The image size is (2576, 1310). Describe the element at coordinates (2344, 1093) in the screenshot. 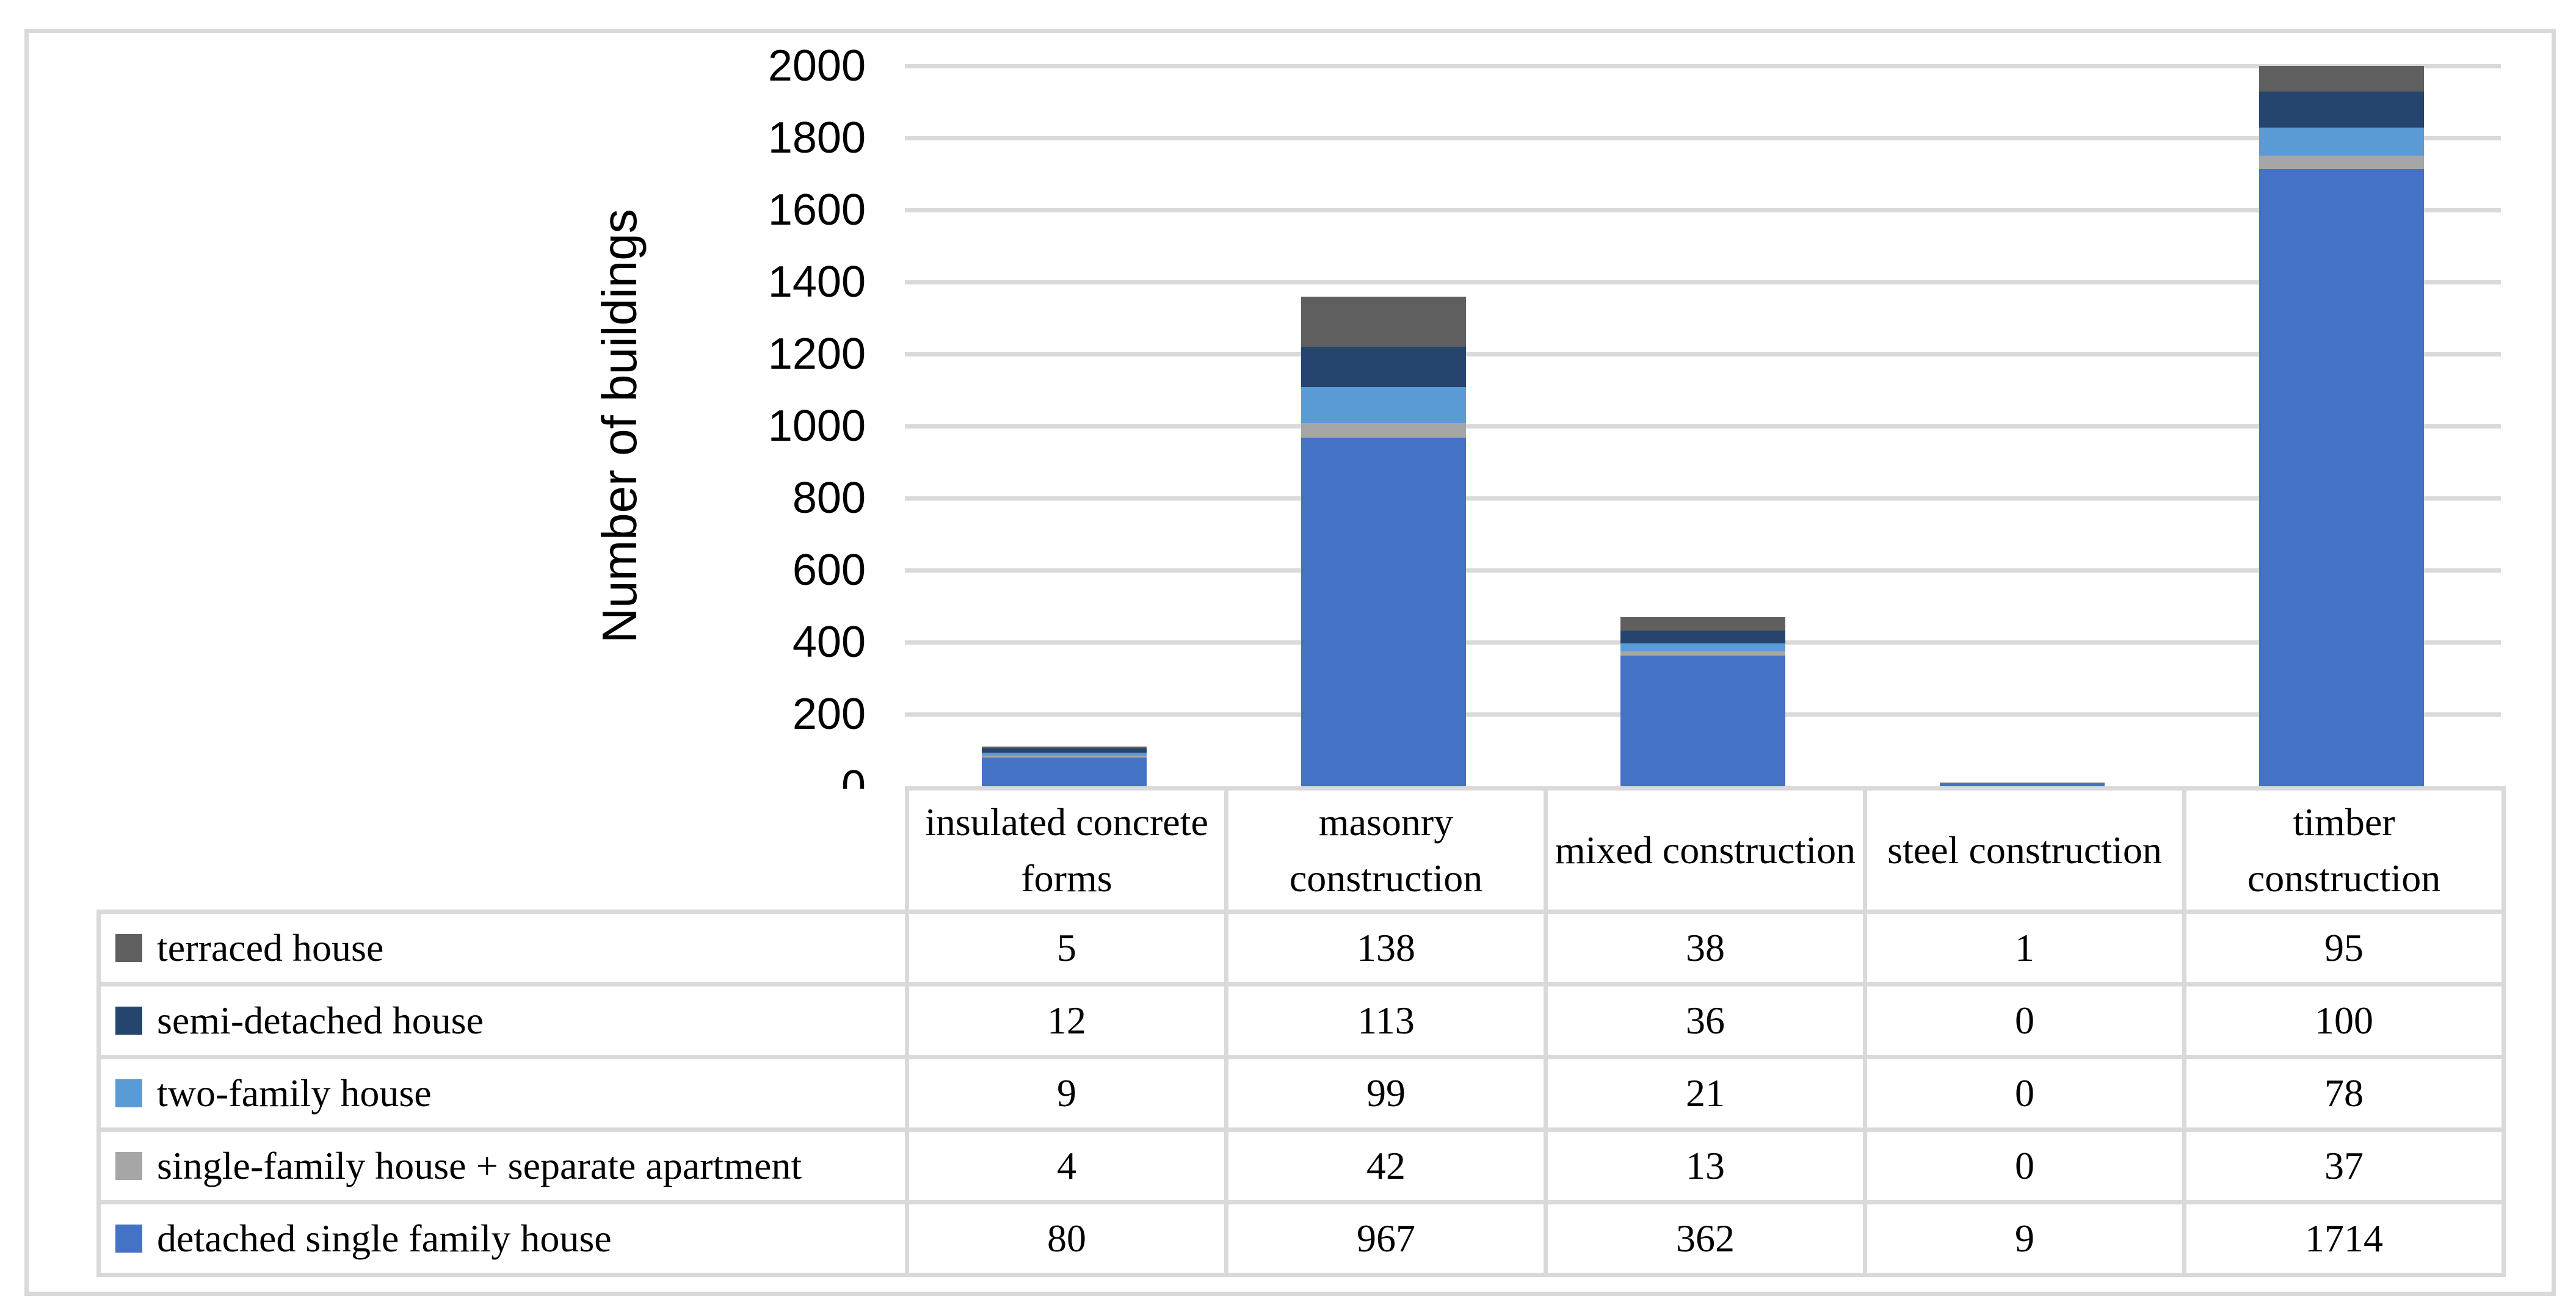

I see `value-cell: 78` at that location.